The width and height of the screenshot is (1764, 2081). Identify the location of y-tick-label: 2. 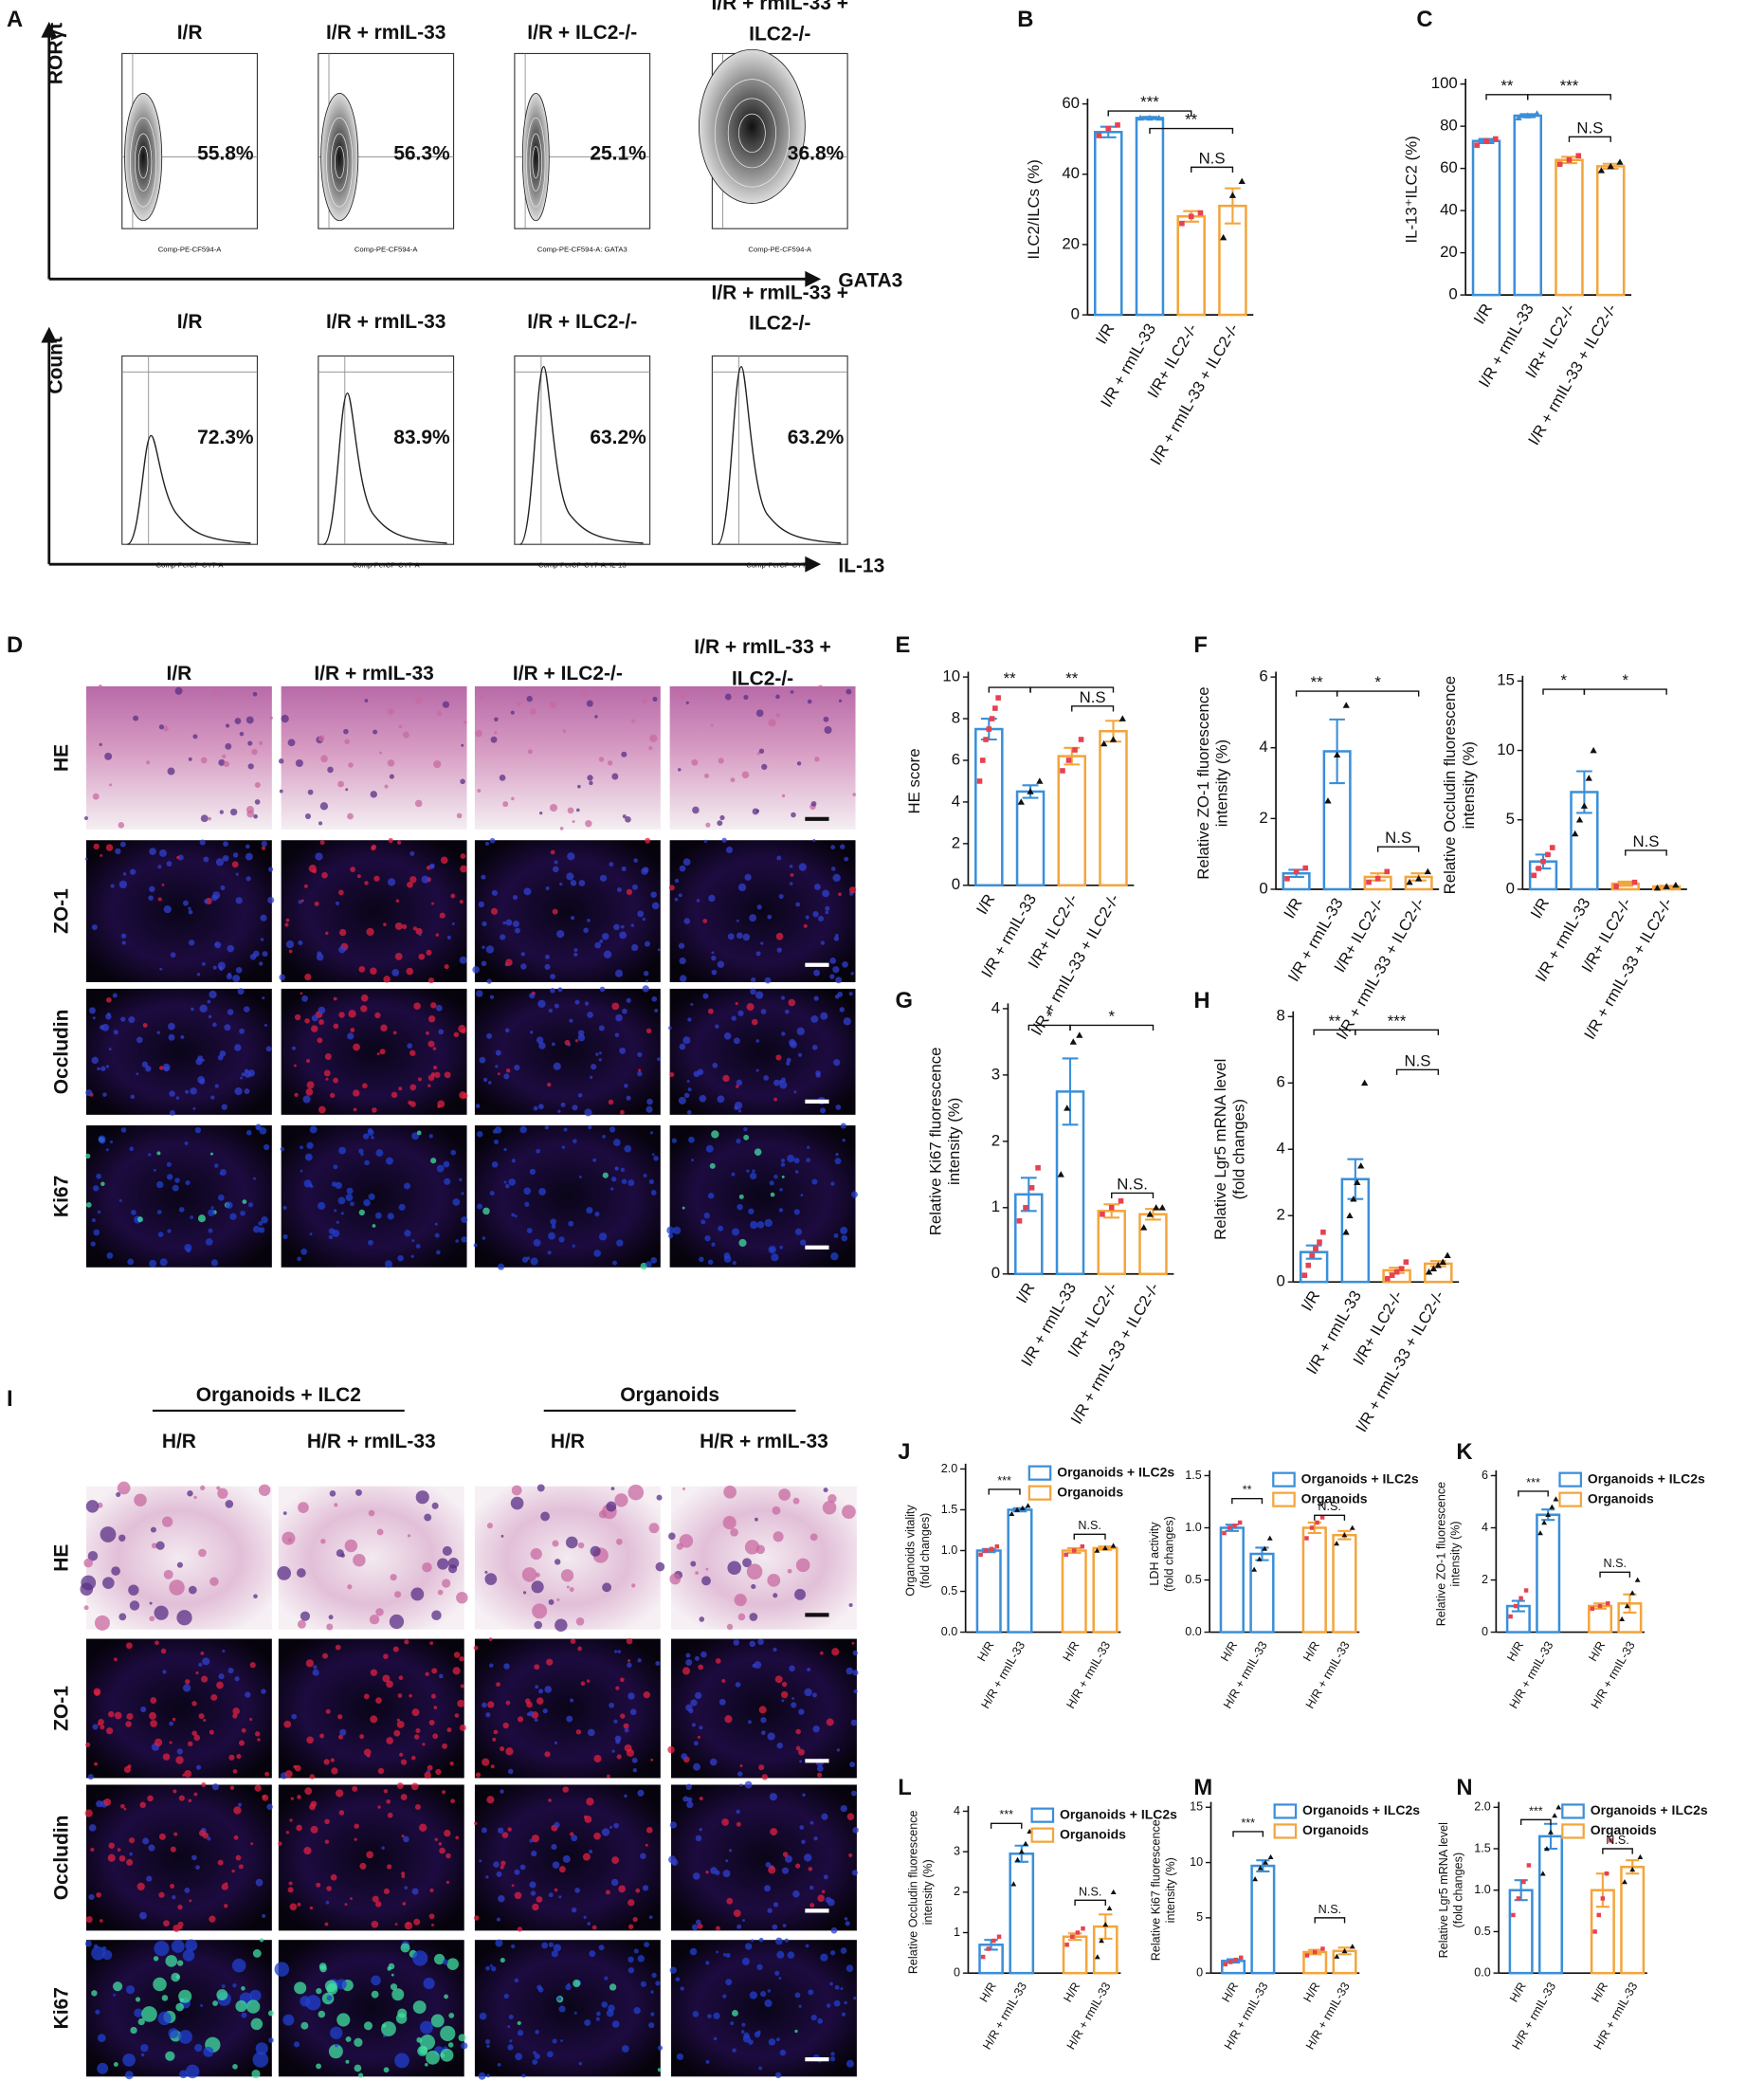
(1281, 1215).